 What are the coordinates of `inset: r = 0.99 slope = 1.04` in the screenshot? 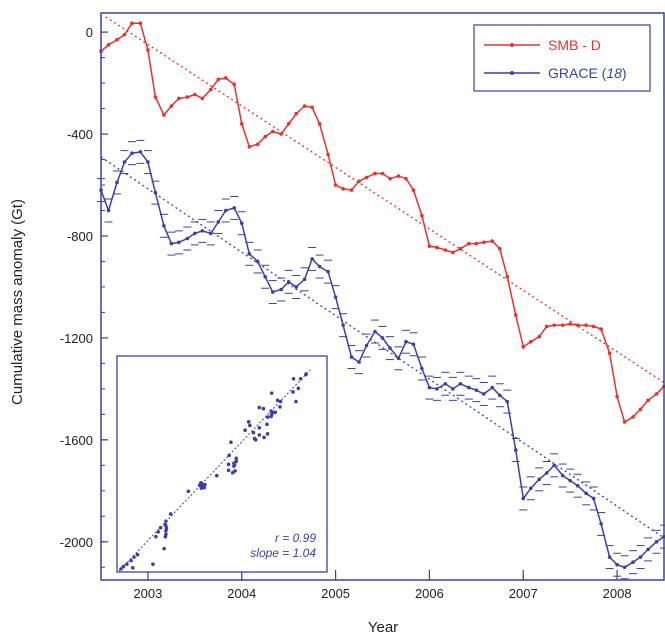 It's located at (222, 464).